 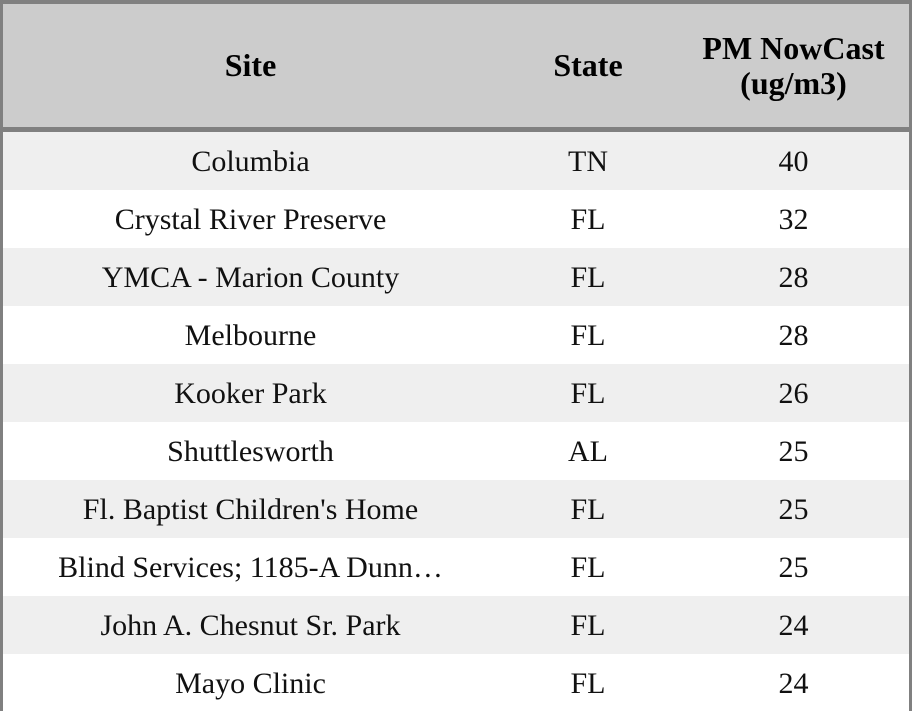 I want to click on column-header-site: Site, so click(x=250, y=67).